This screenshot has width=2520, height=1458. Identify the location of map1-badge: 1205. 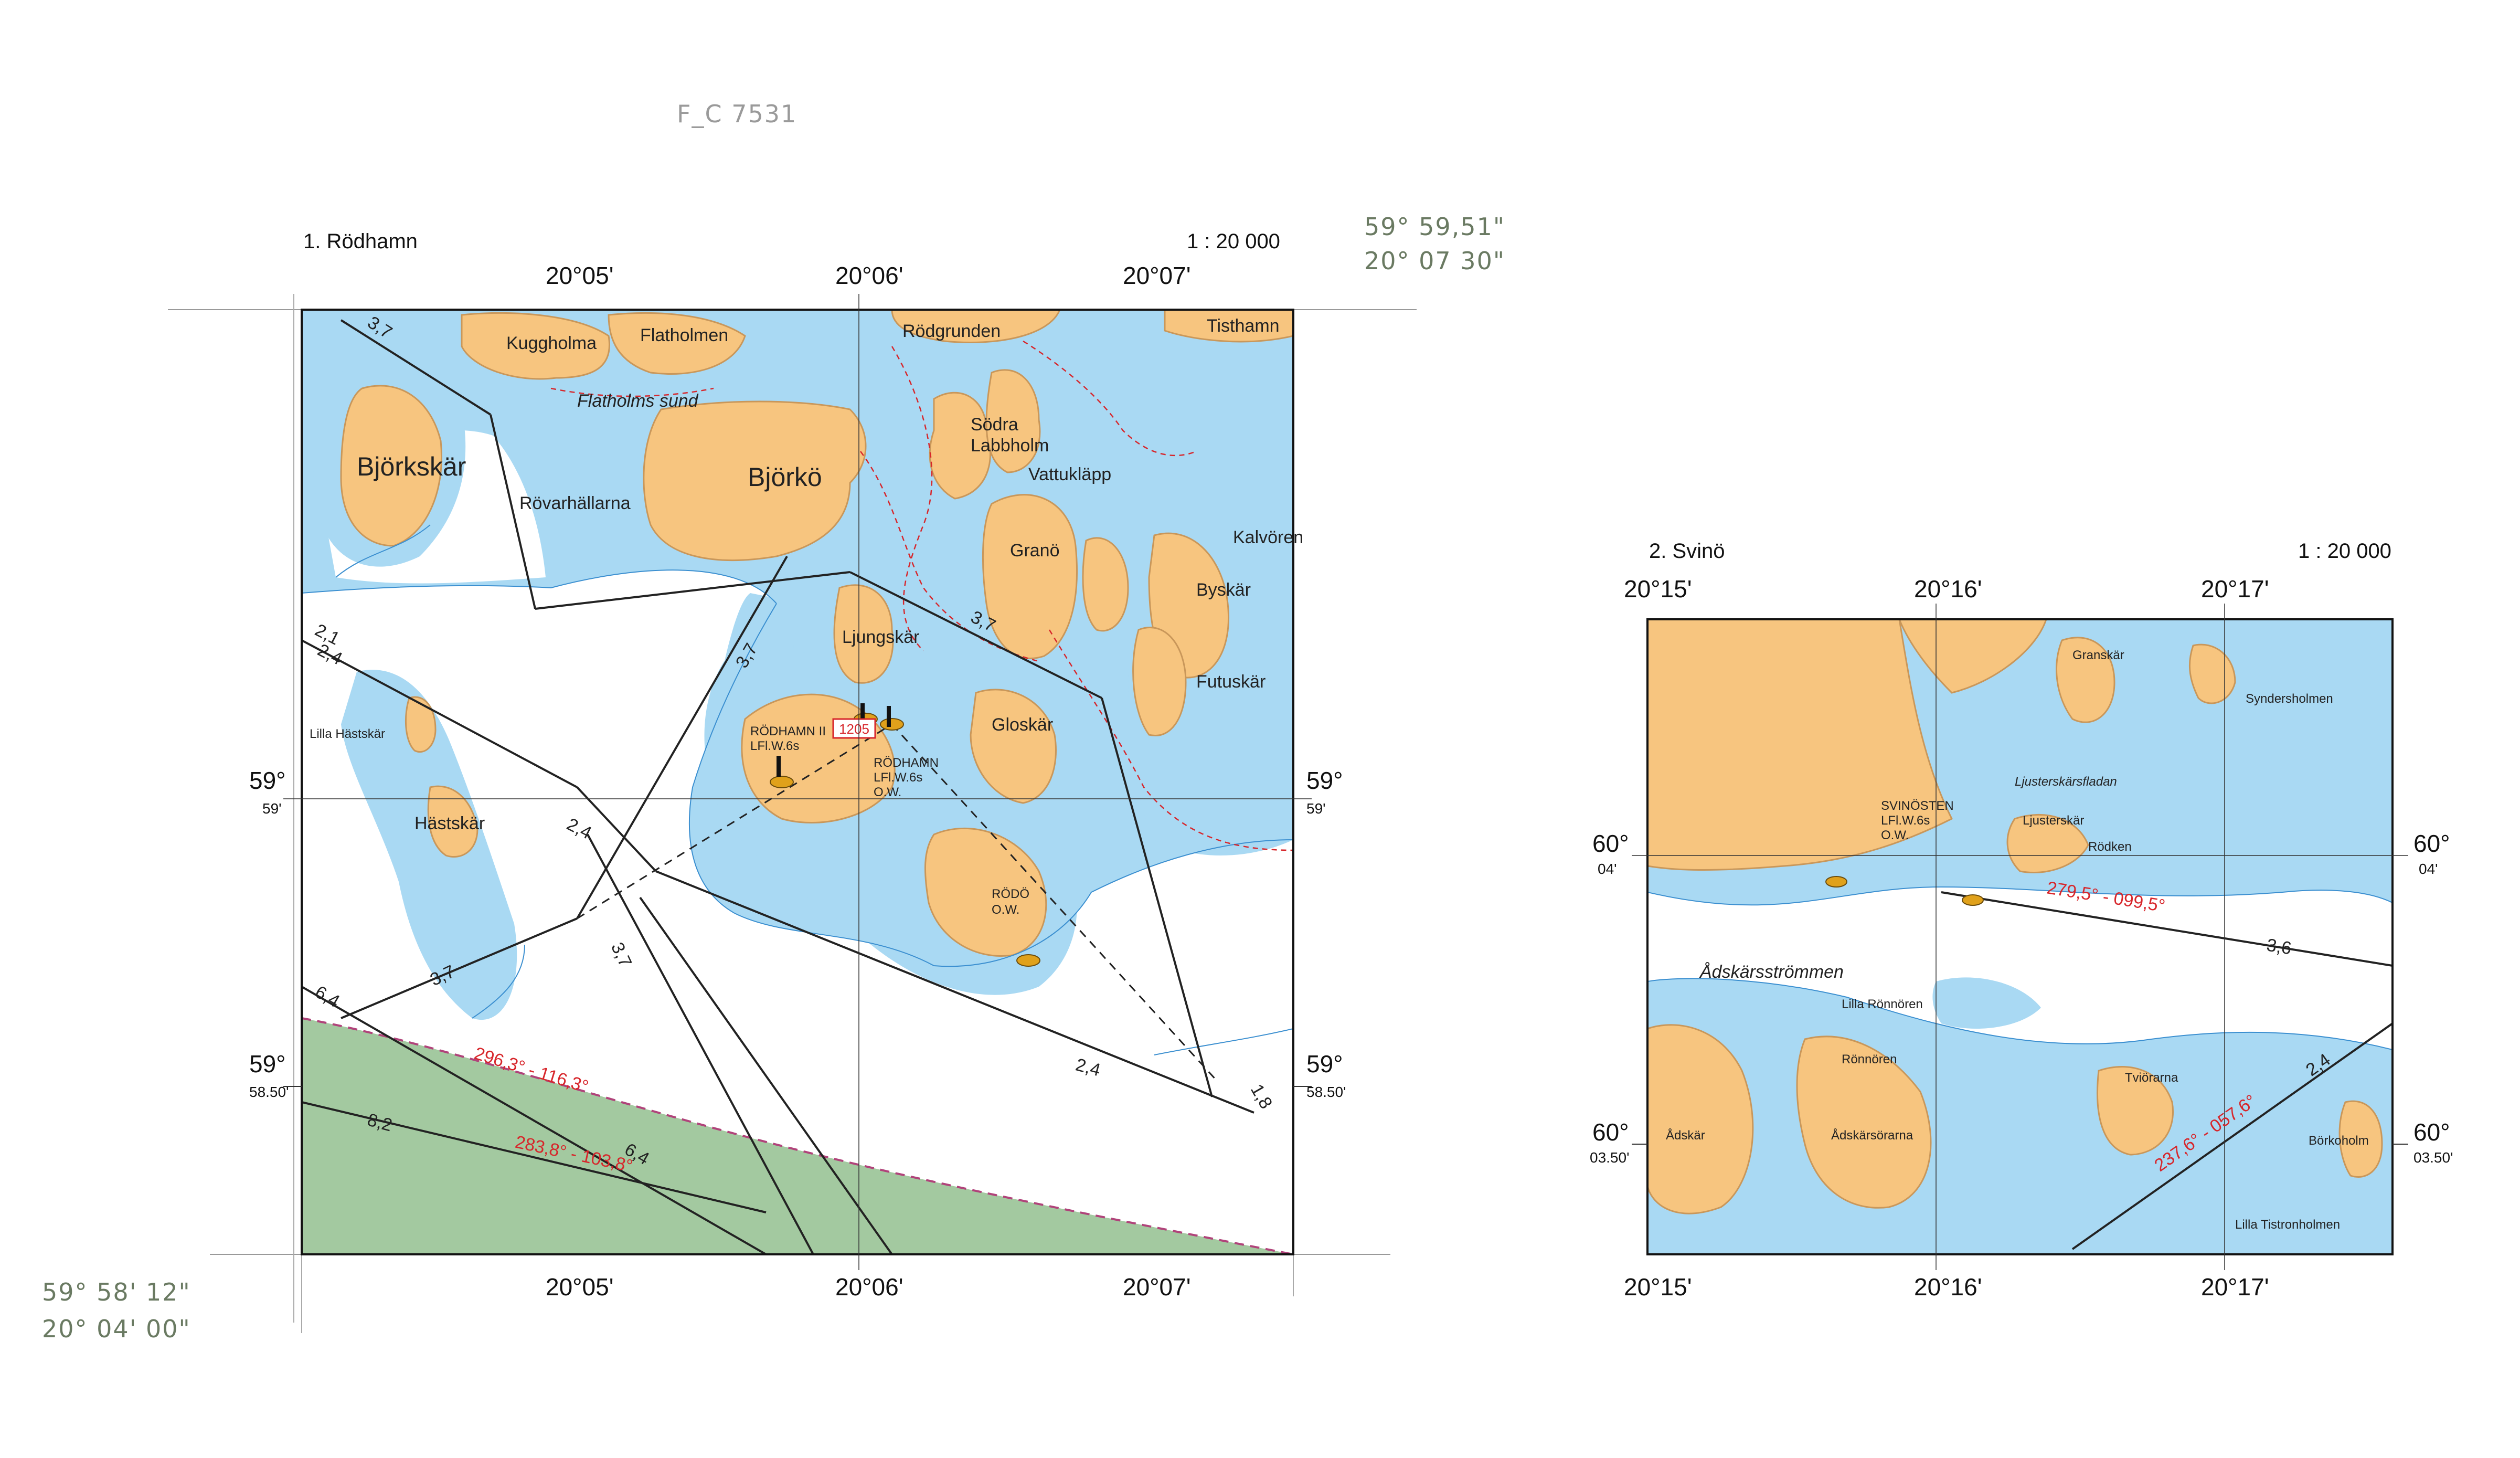
(854, 729).